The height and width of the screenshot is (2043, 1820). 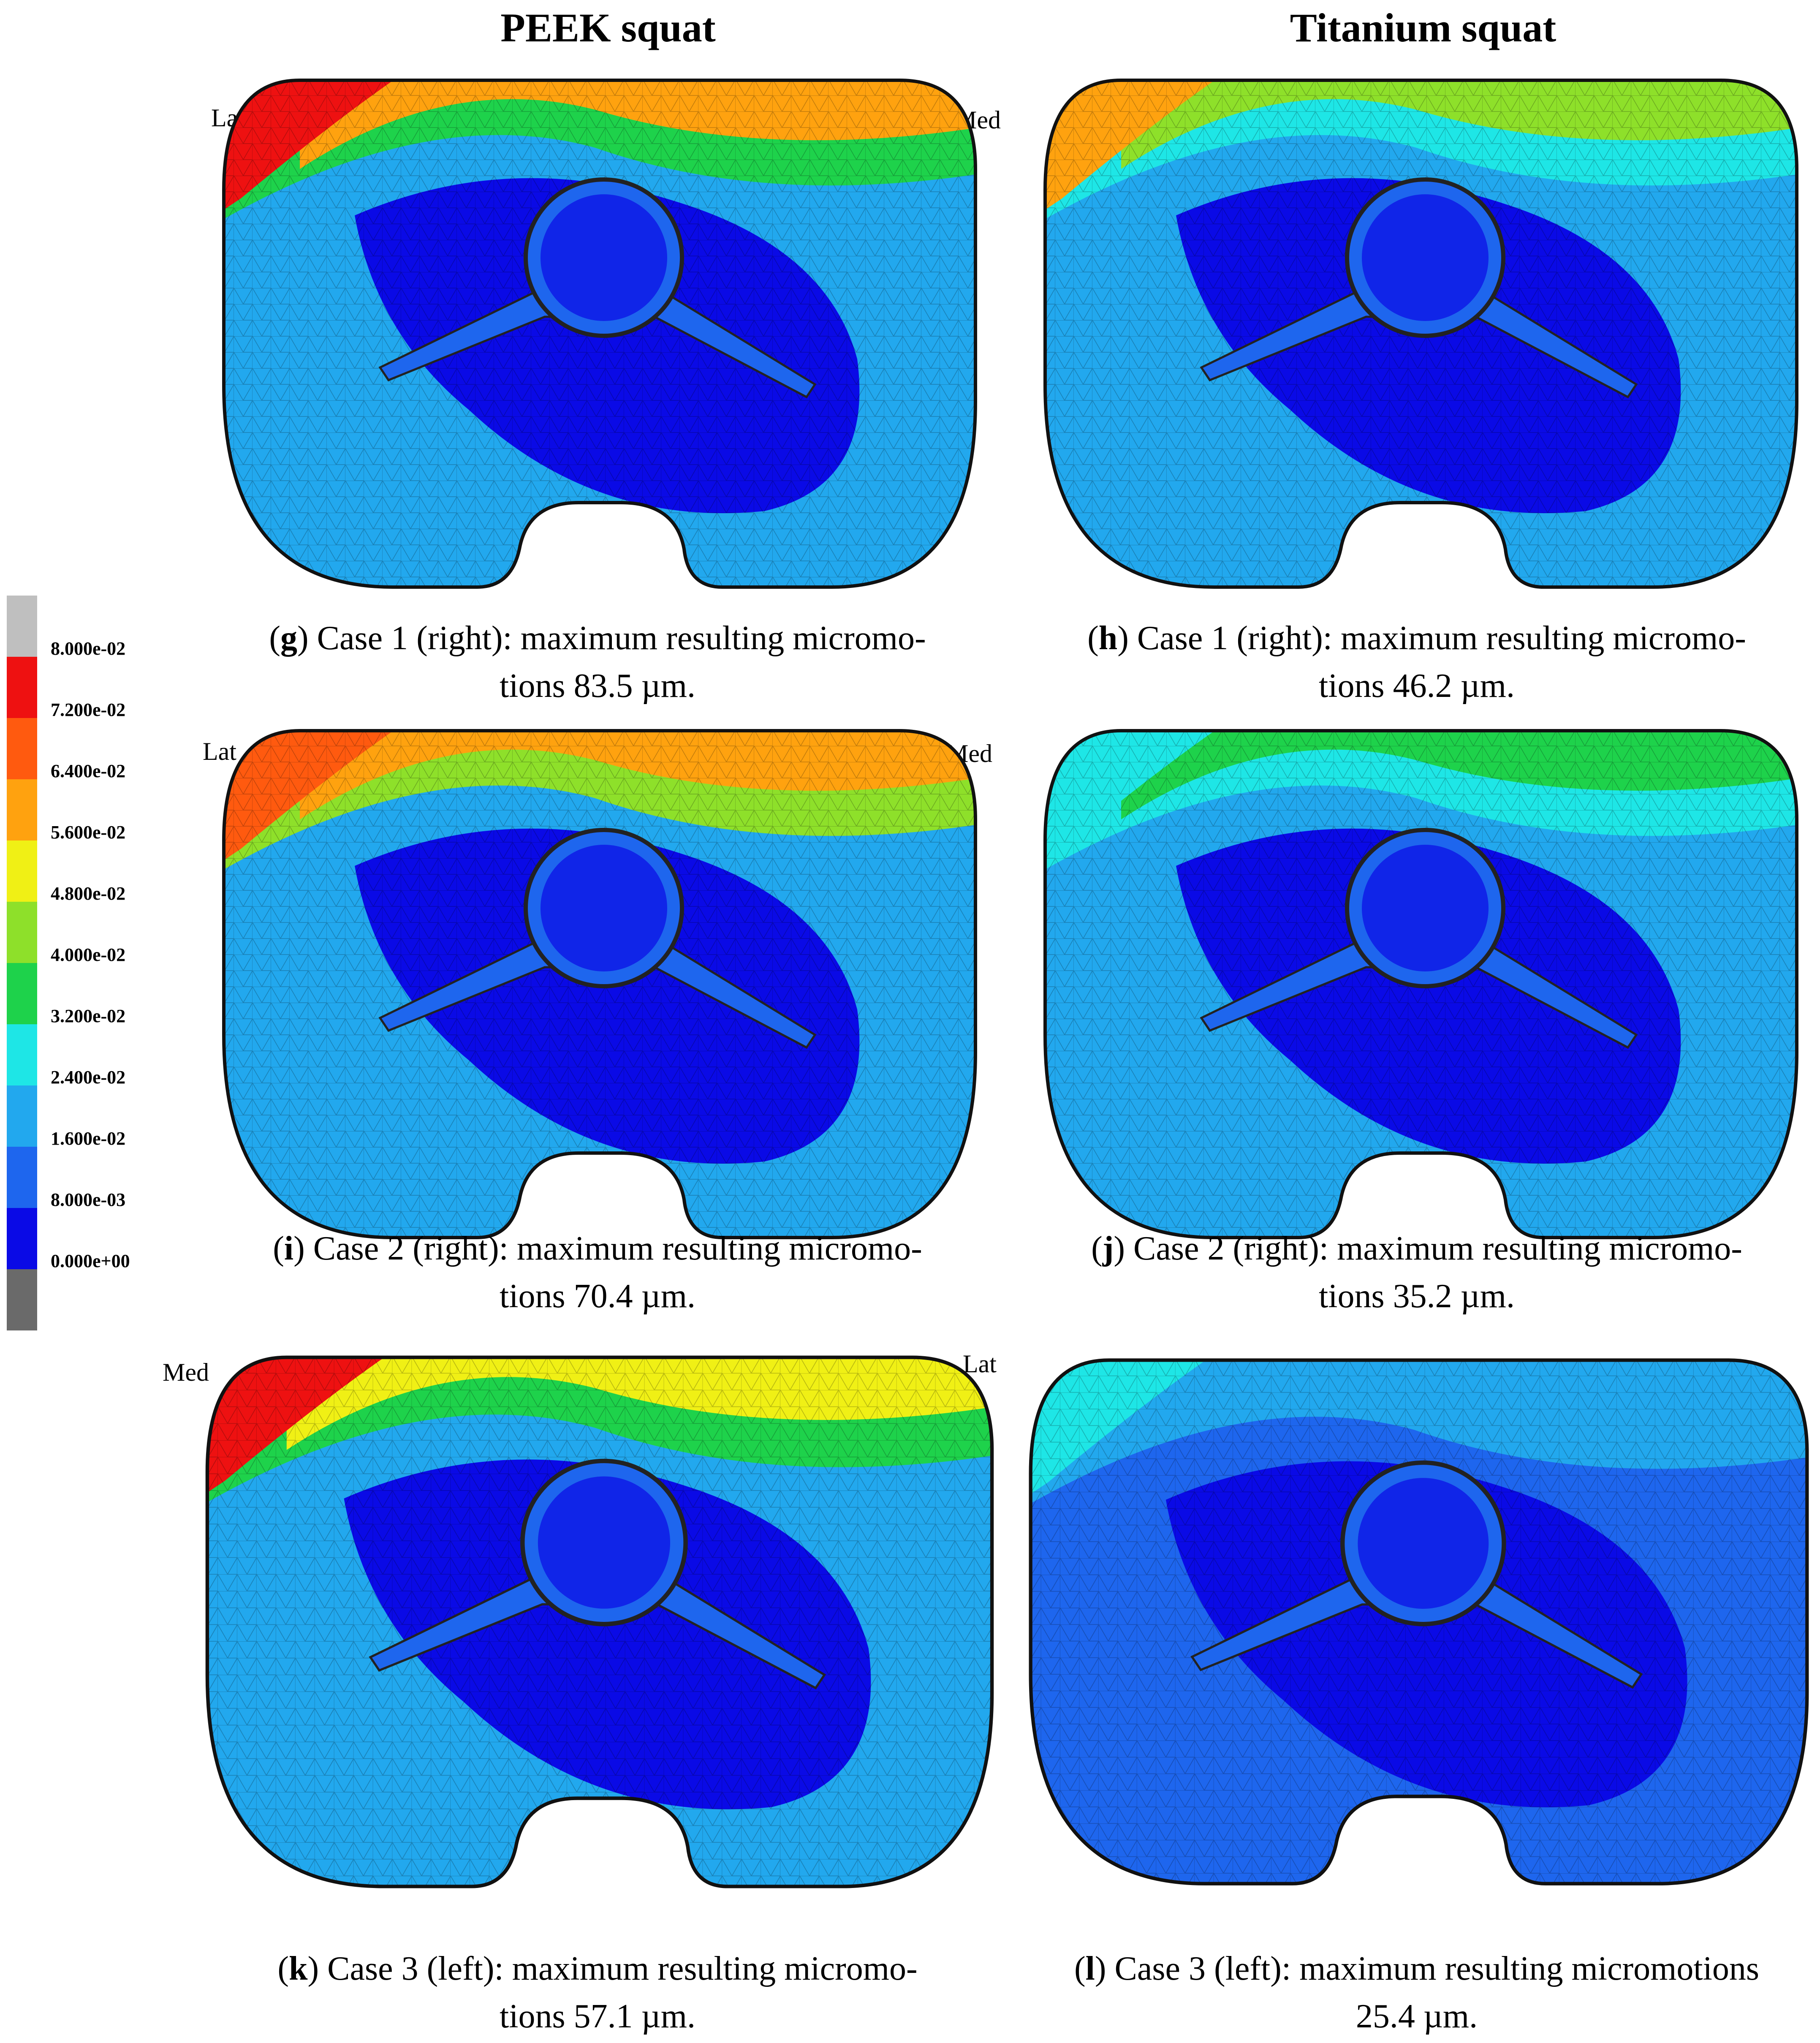 What do you see at coordinates (219, 751) in the screenshot?
I see `panel-i-left-label: Lat` at bounding box center [219, 751].